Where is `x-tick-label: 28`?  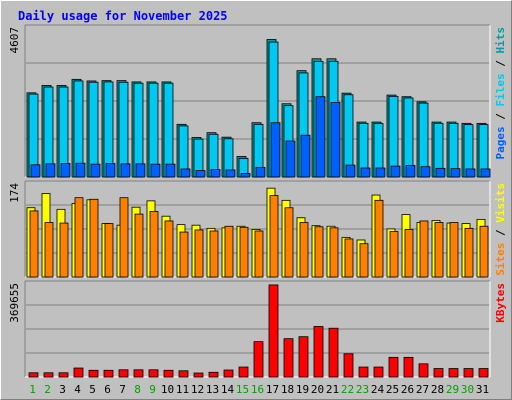 x-tick-label: 28 is located at coordinates (437, 389).